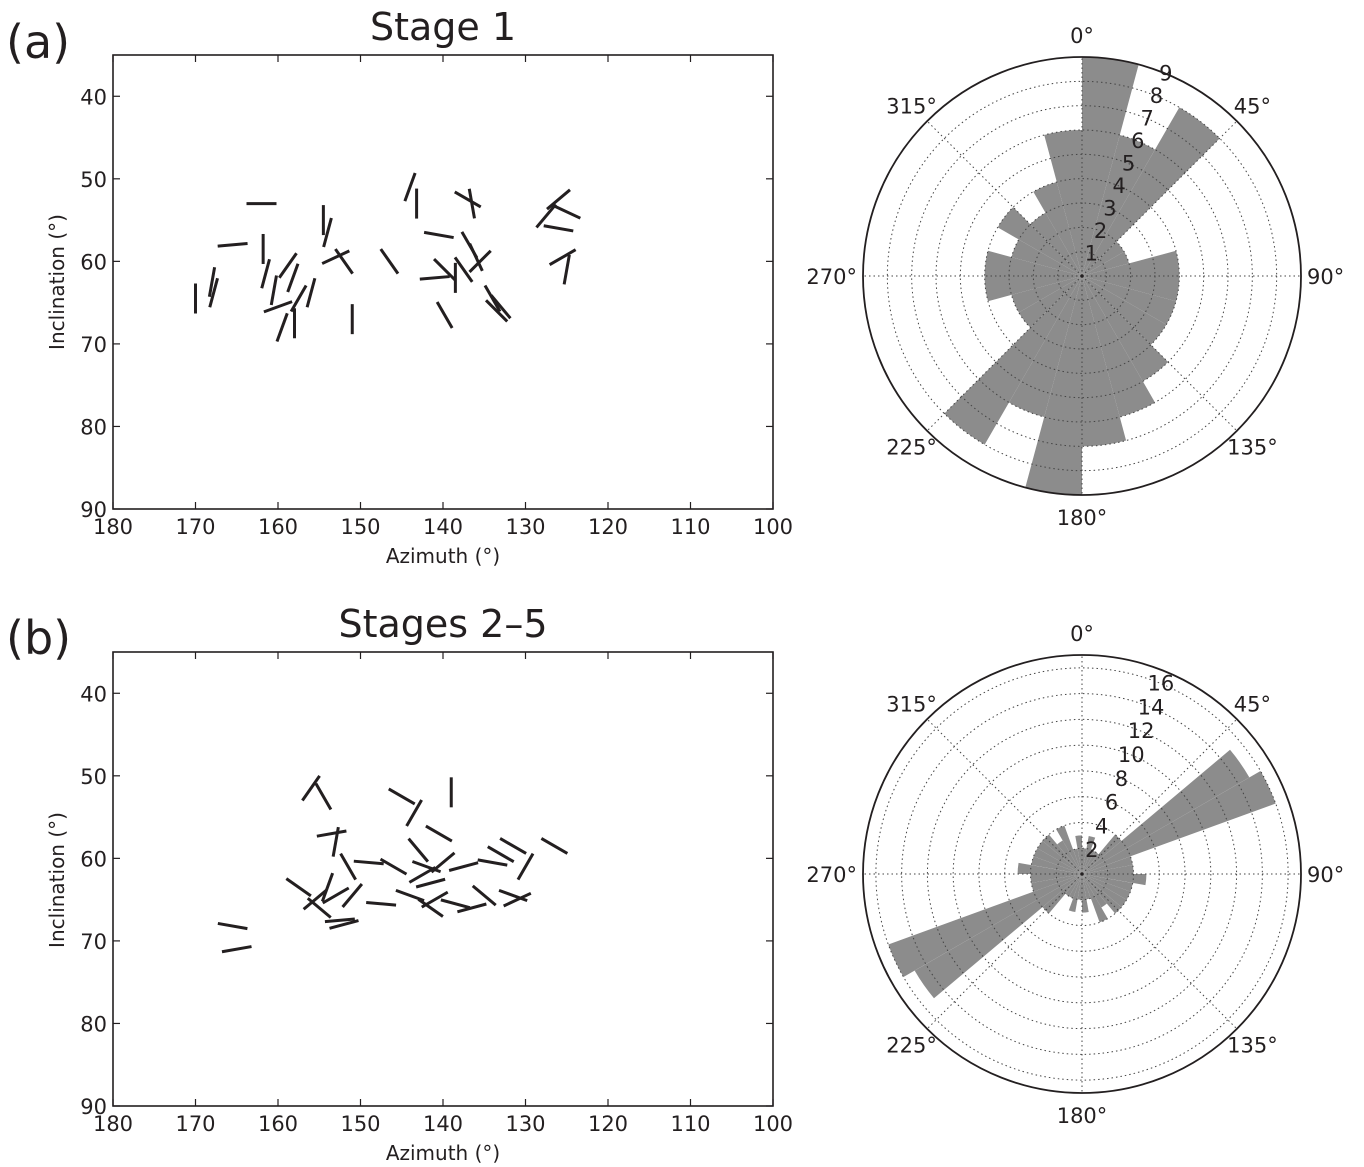  What do you see at coordinates (195, 1124) in the screenshot?
I see `panel-b-xtick-label: 170` at bounding box center [195, 1124].